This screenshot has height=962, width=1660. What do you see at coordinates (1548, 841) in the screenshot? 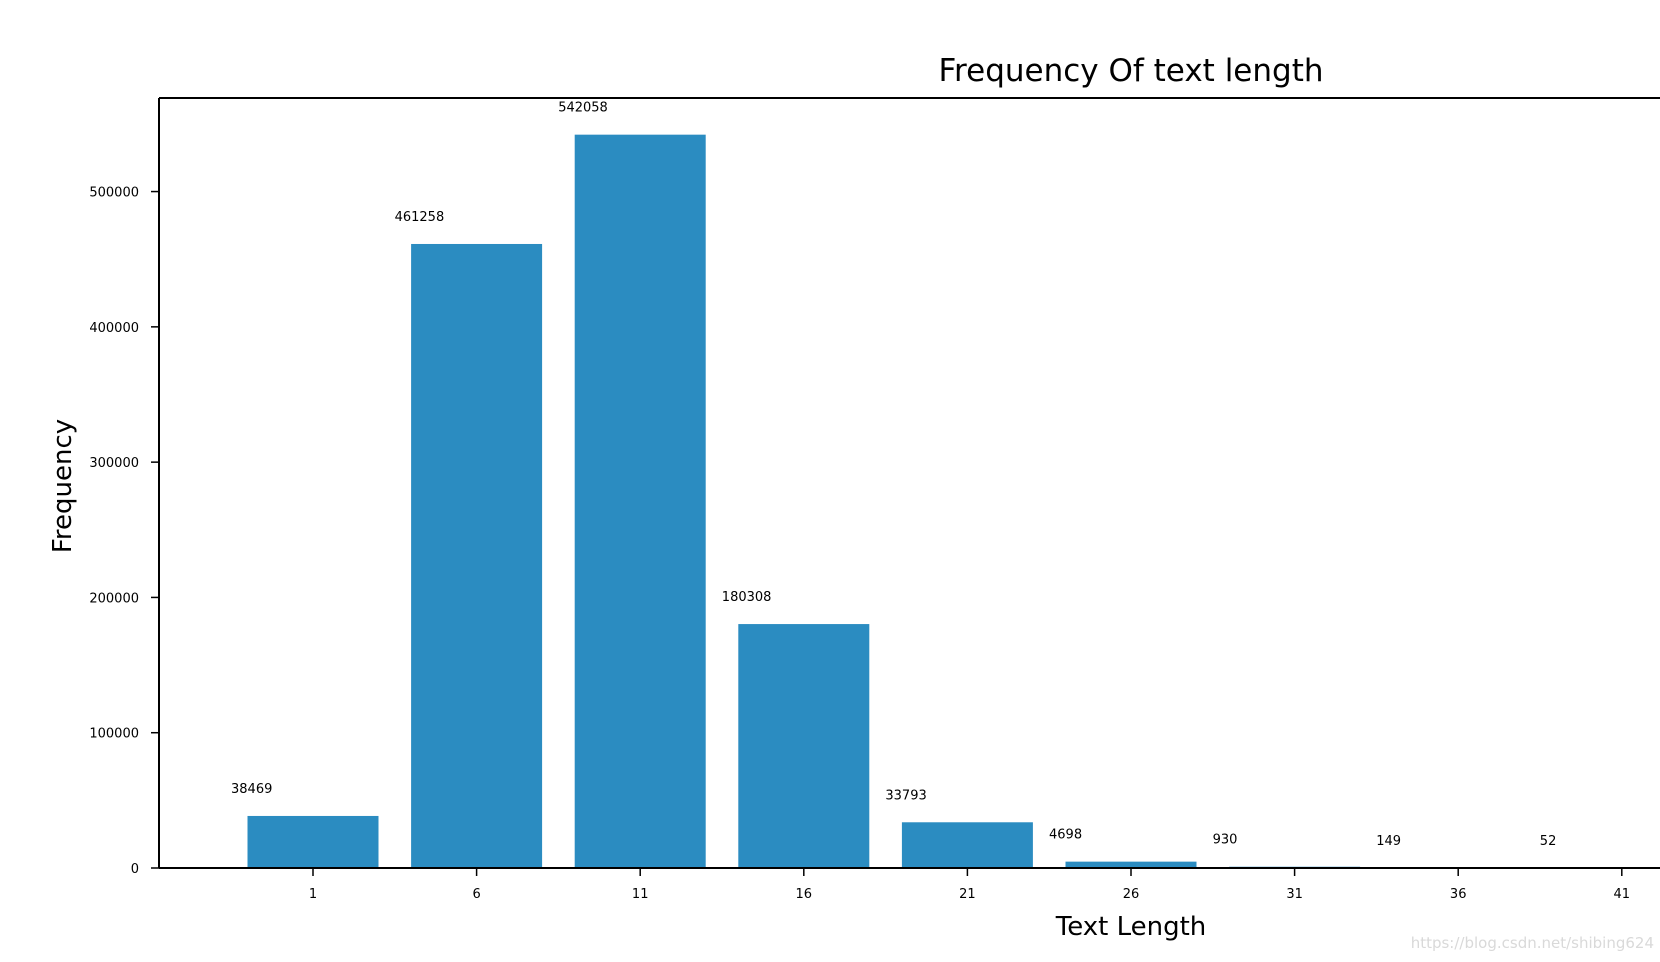
I see `data-label-41: 52` at bounding box center [1548, 841].